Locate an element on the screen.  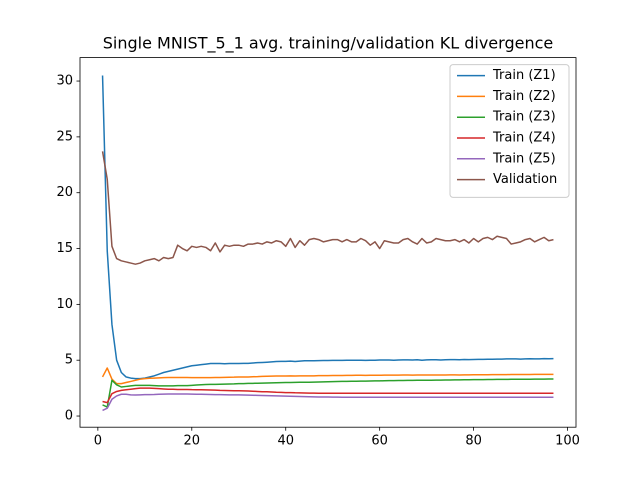
y-tick-label: 0 is located at coordinates (69, 416).